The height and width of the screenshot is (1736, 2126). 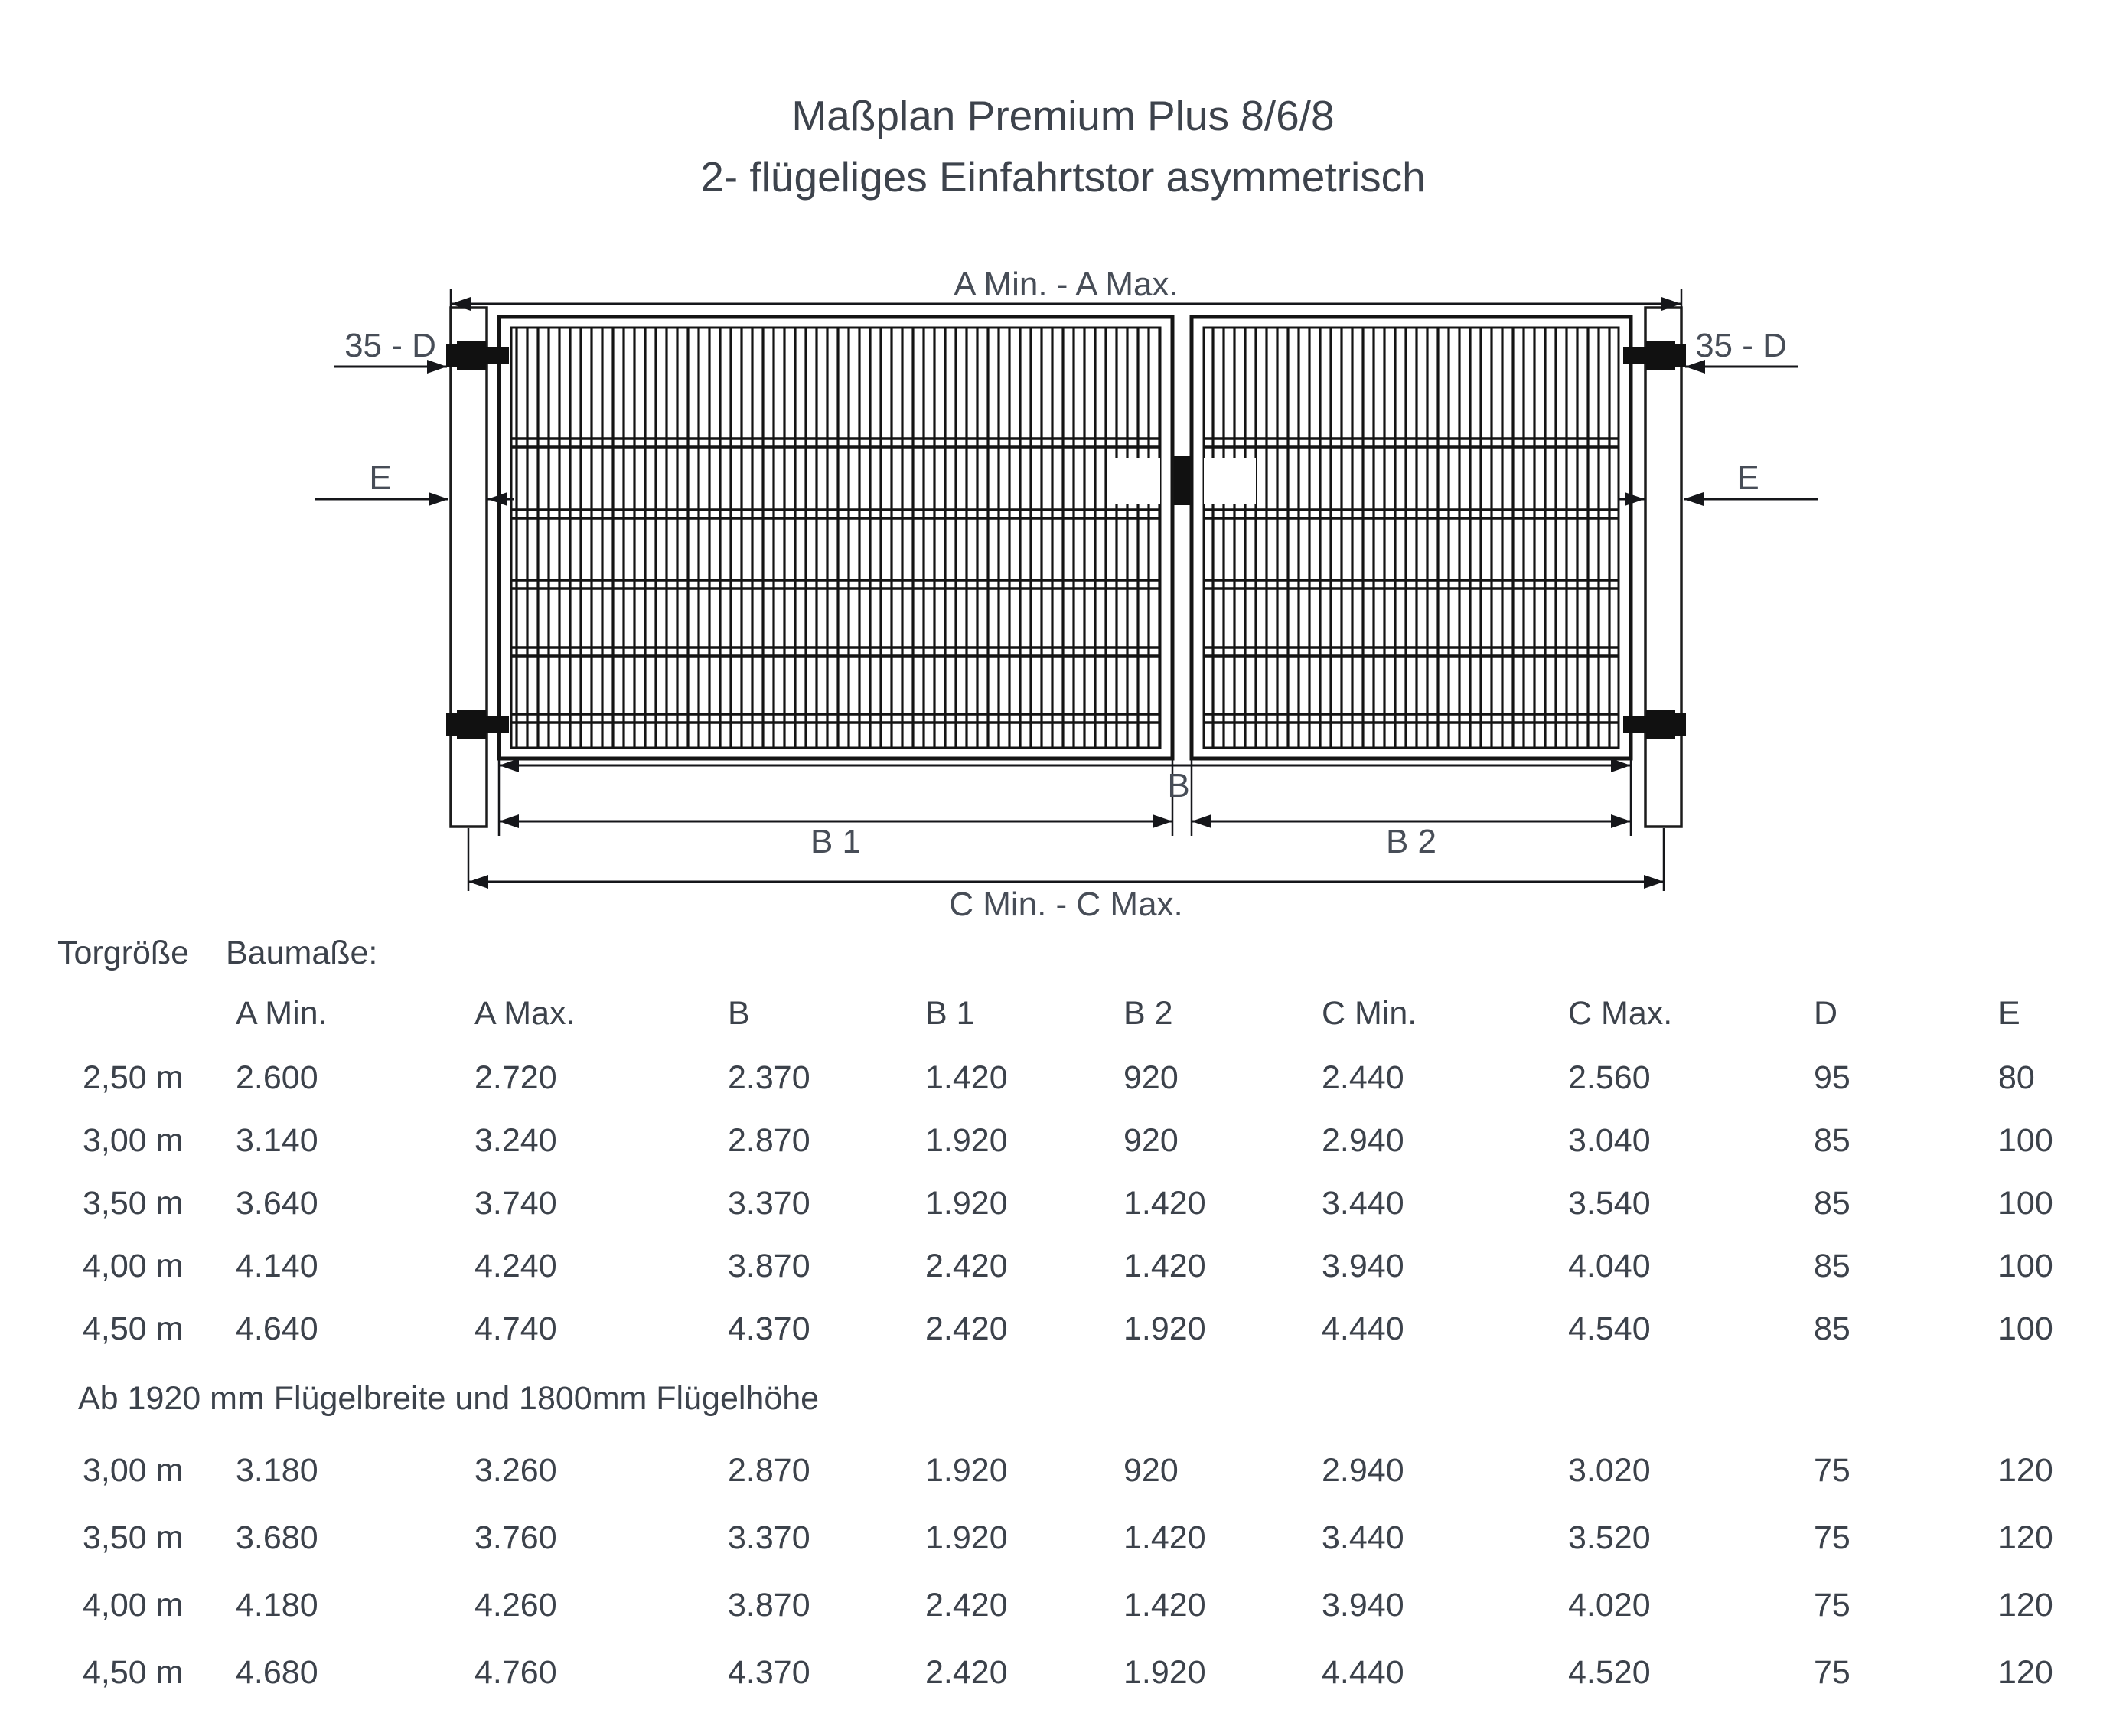 I want to click on right-wing-rails, so click(x=1412, y=580).